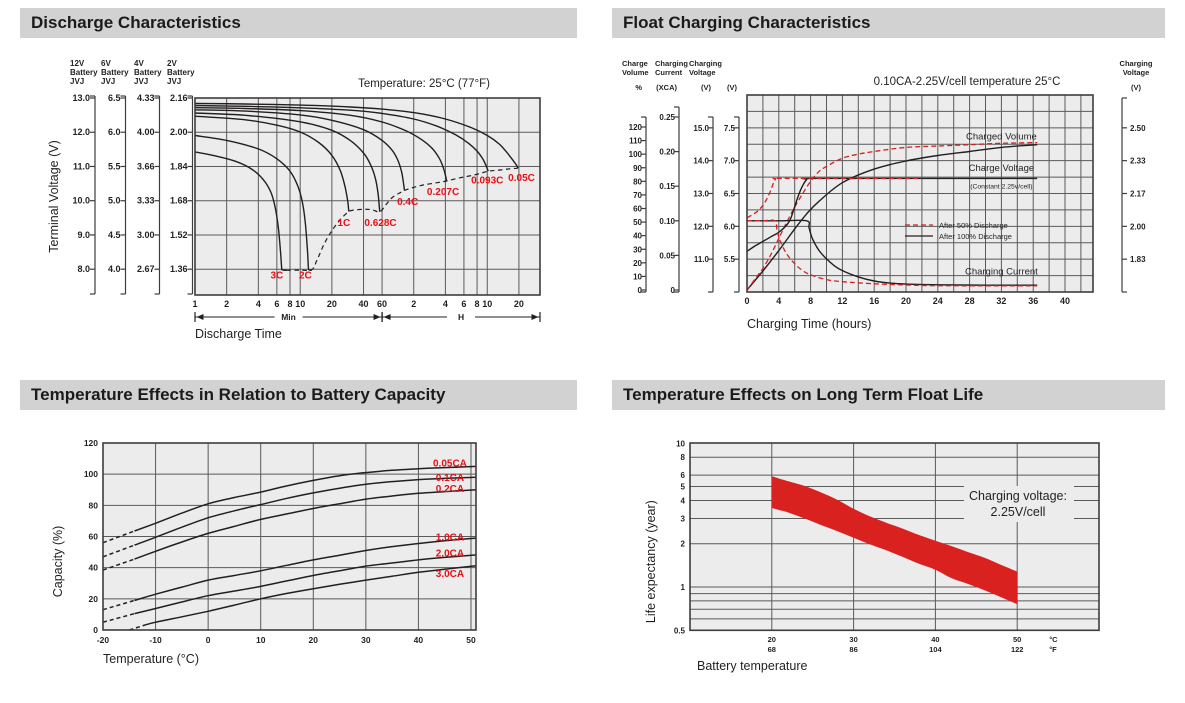 This screenshot has width=1185, height=703. Describe the element at coordinates (732, 87) in the screenshot. I see `scale-unit: (V)` at that location.